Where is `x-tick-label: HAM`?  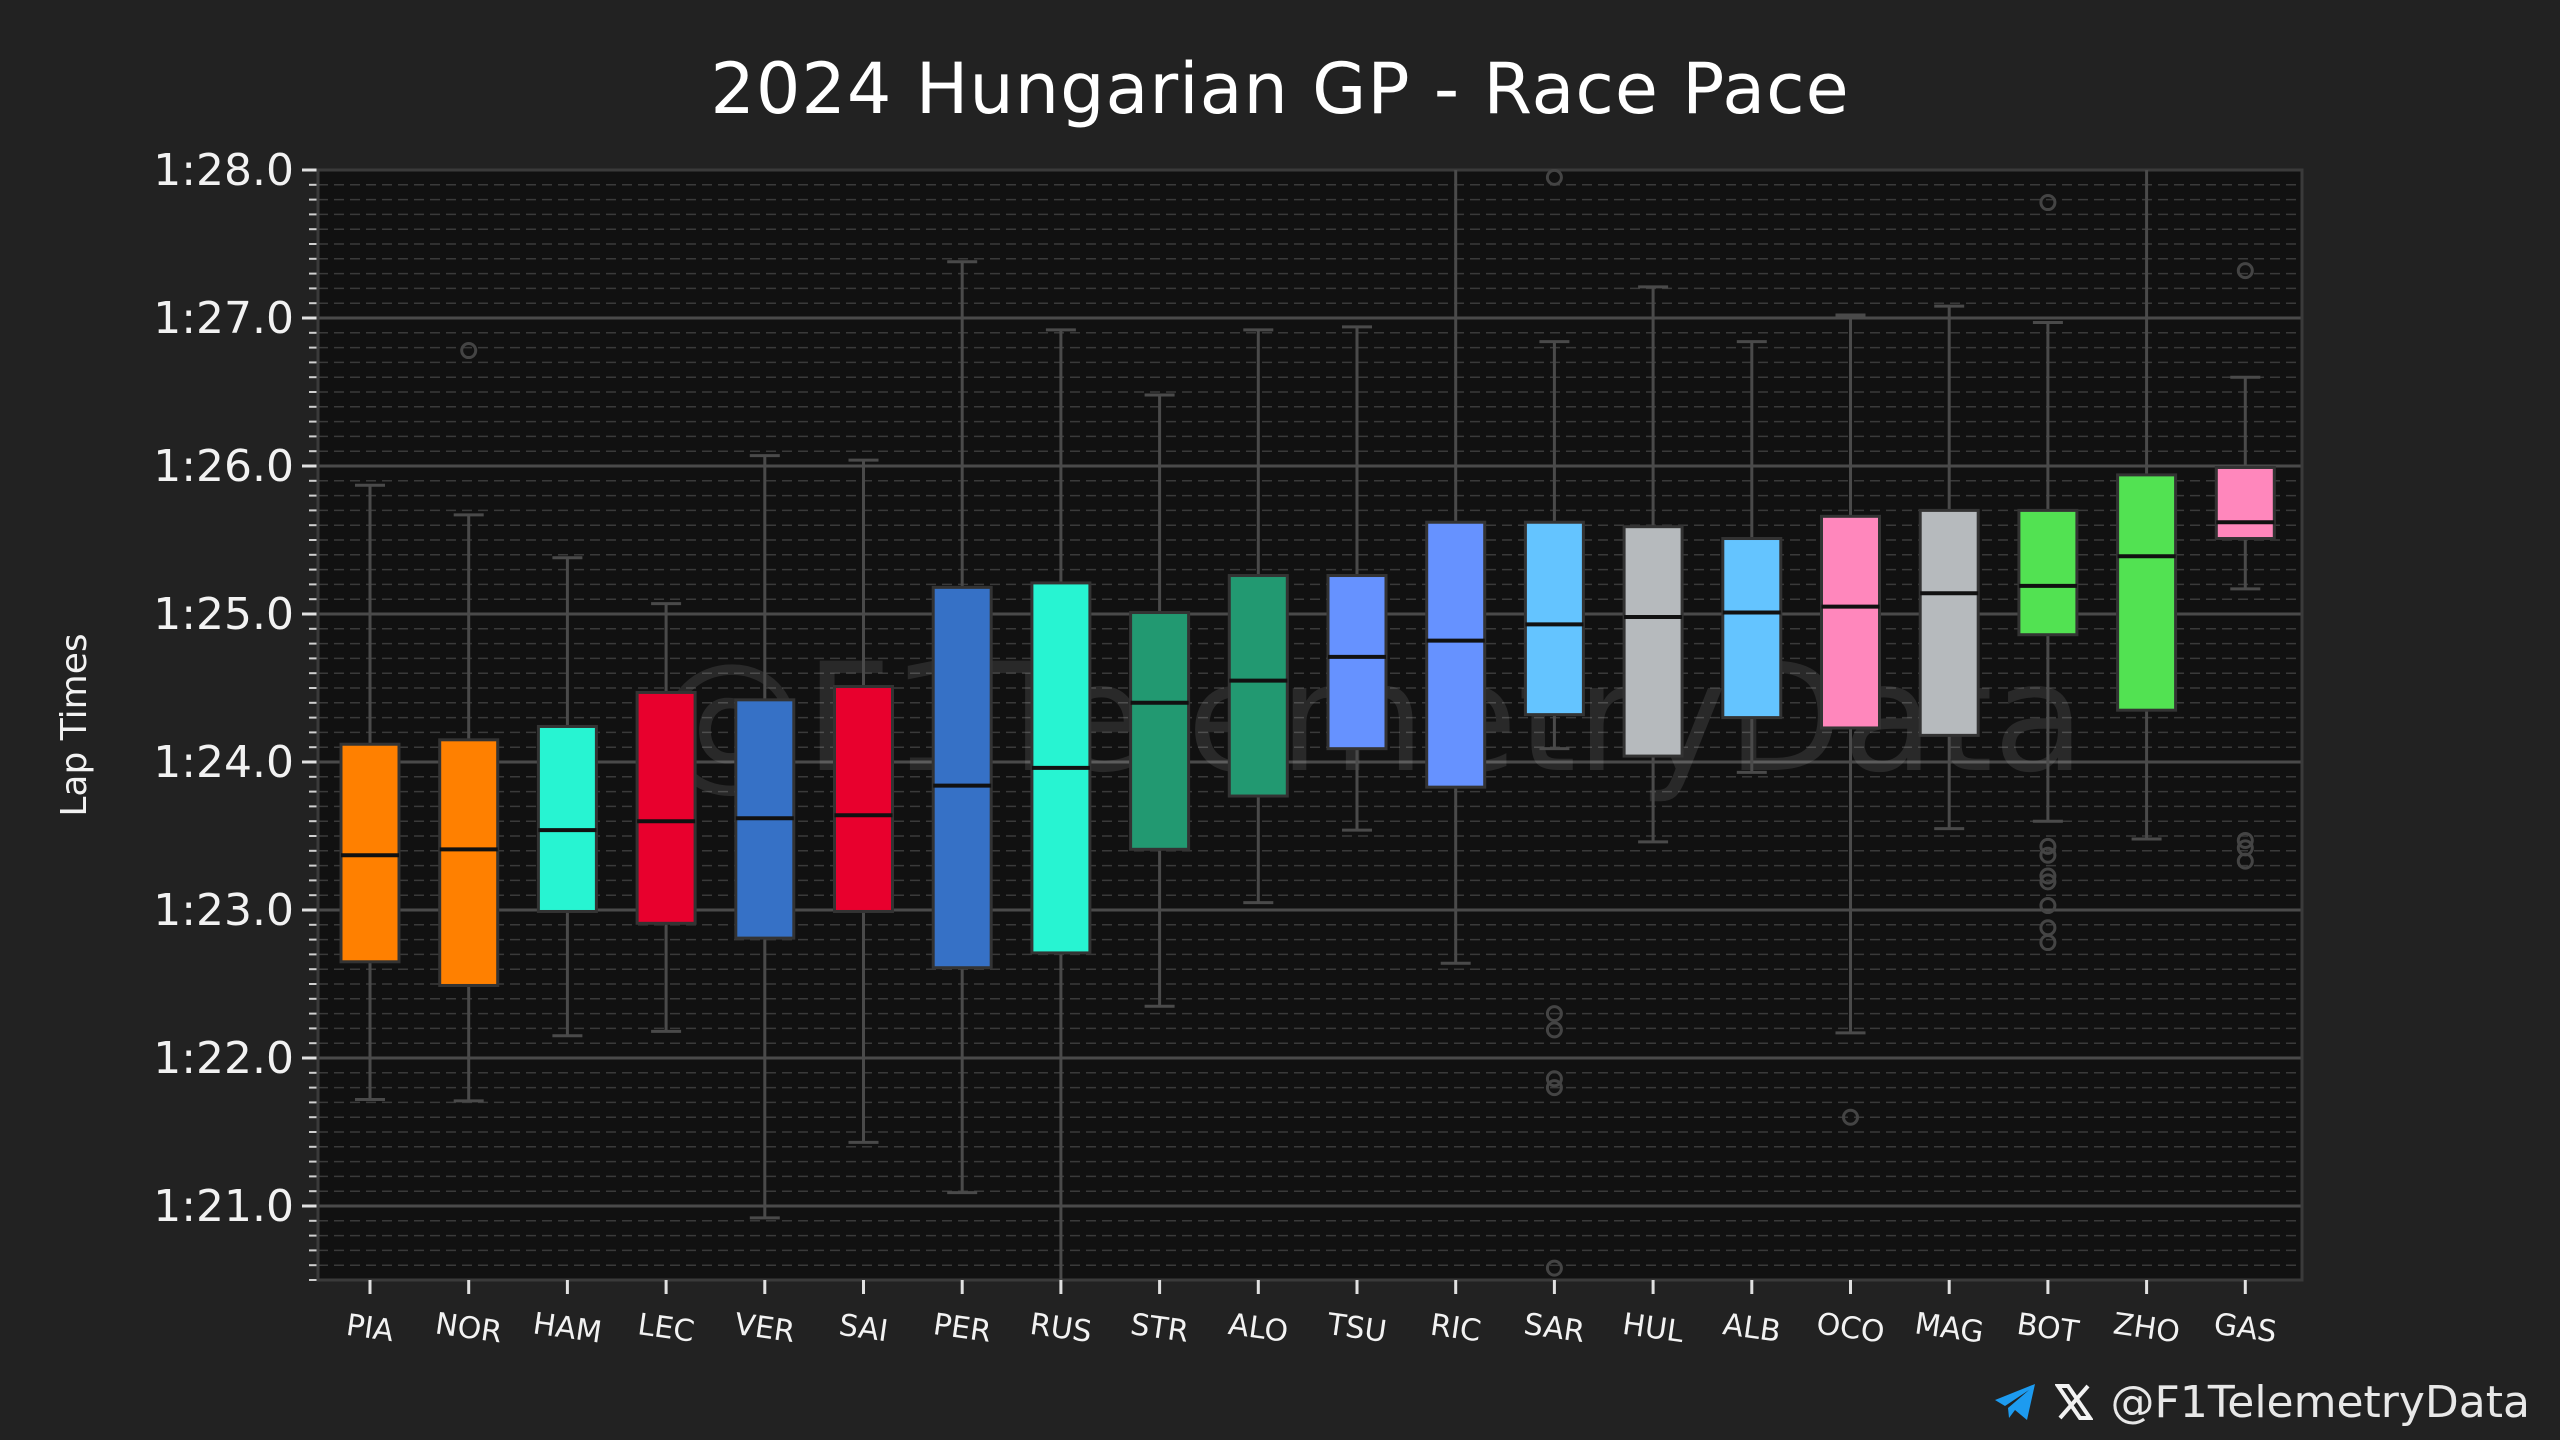
x-tick-label: HAM is located at coordinates (567, 1328).